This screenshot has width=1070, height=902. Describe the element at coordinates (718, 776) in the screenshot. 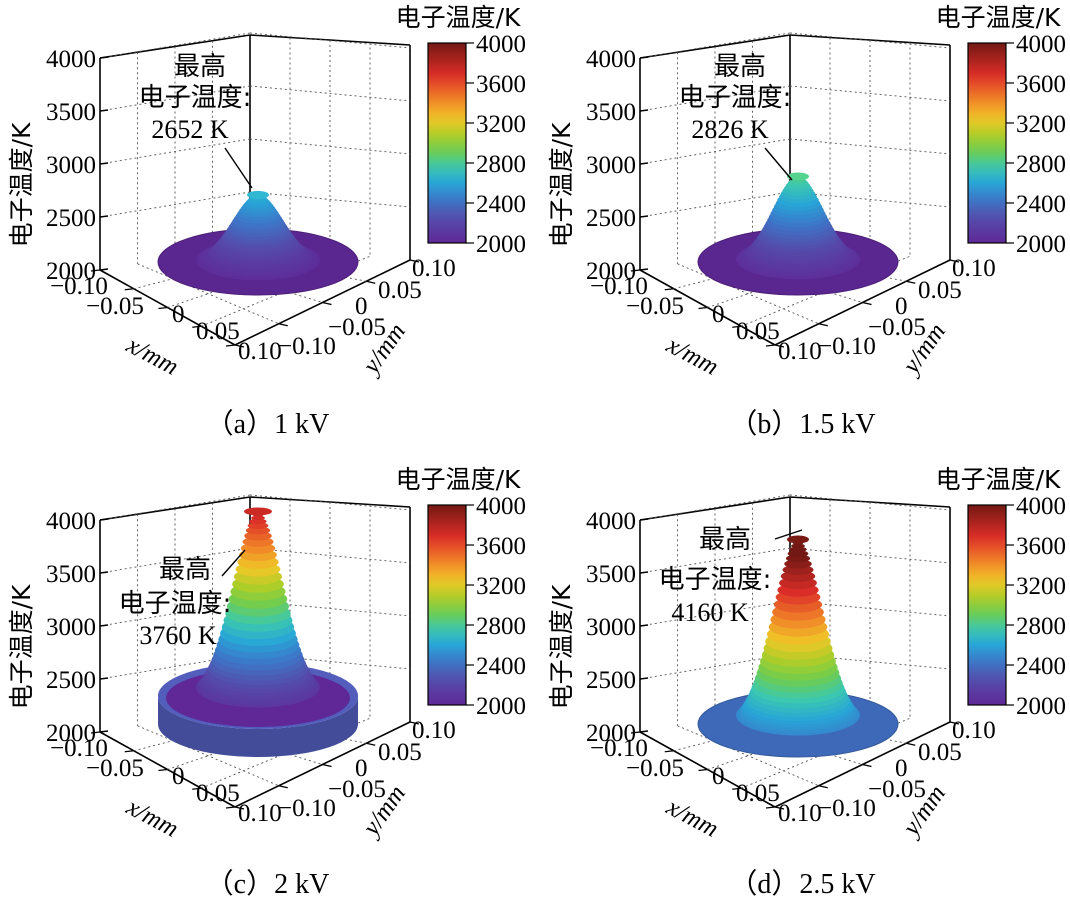

I see `x-tick-label: 0` at that location.